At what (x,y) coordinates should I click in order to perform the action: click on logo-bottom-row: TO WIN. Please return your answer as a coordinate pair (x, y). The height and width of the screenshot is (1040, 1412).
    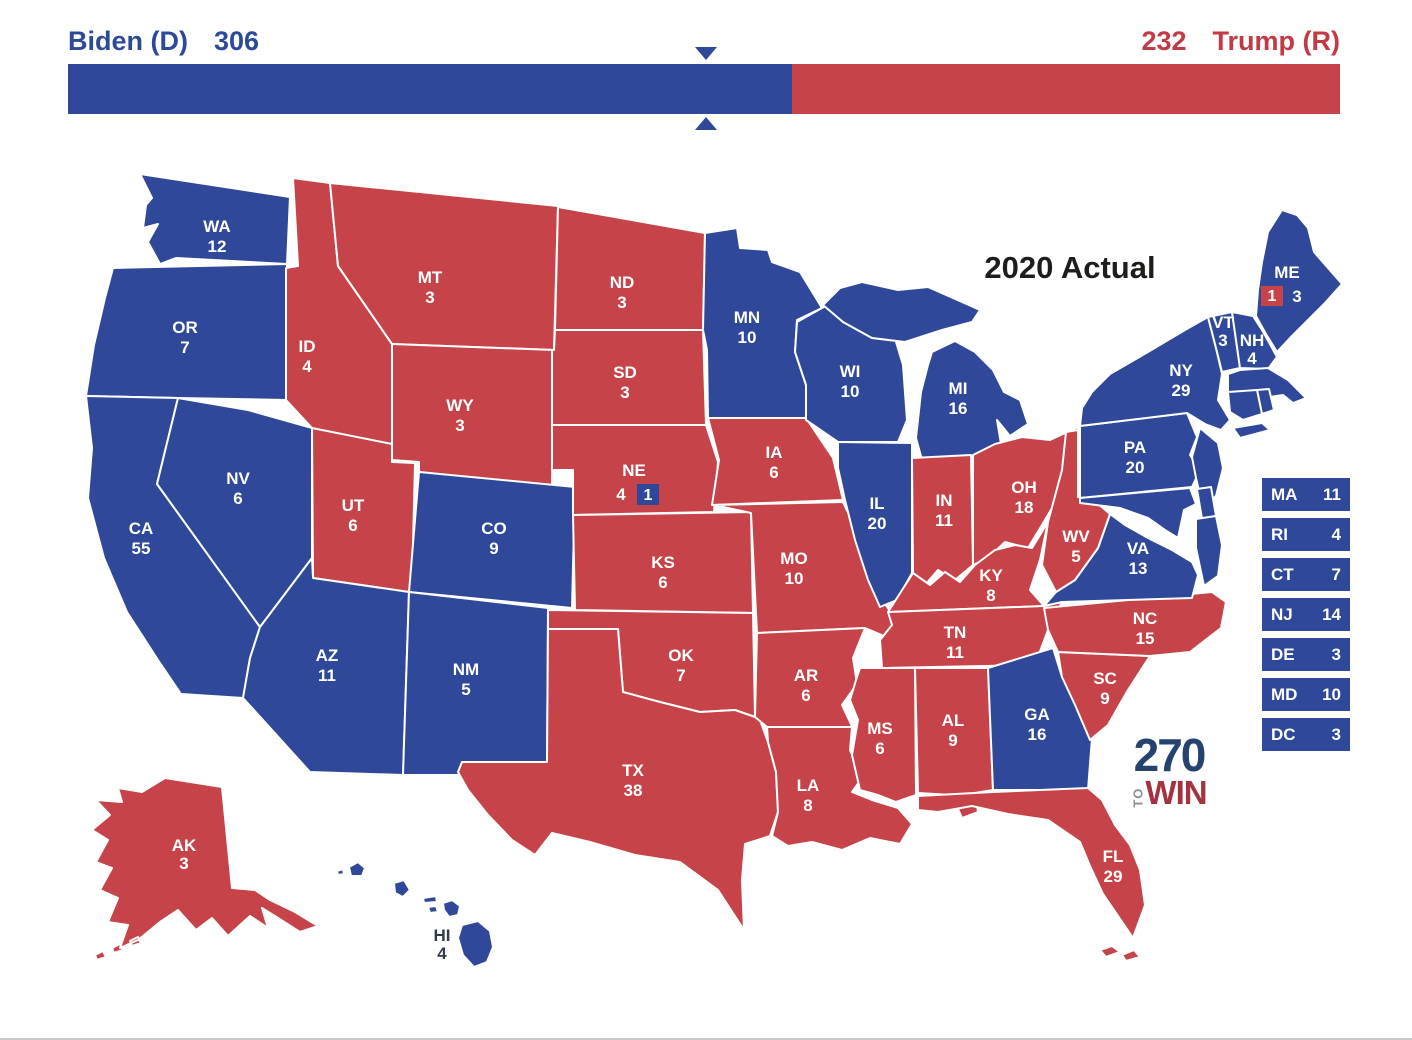
    Looking at the image, I should click on (1169, 792).